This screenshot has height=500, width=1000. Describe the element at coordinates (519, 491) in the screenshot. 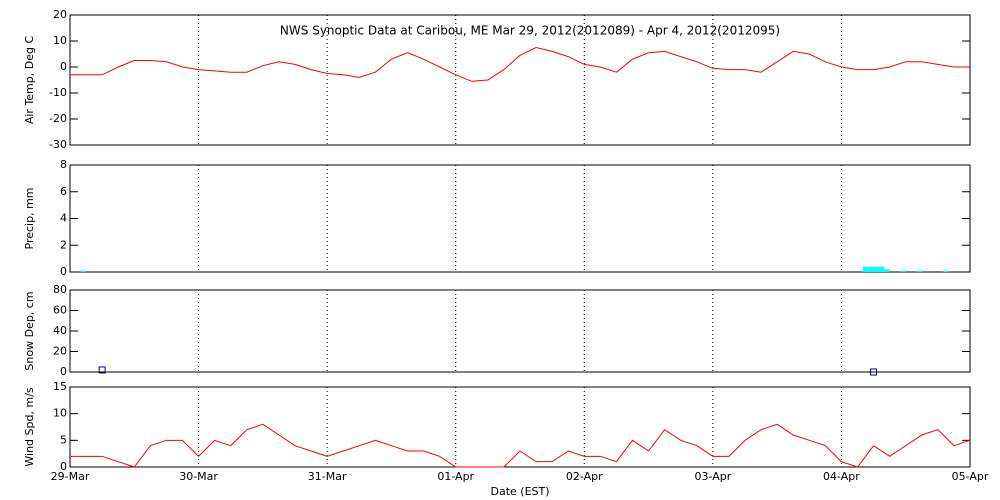

I see `x-axis-label: Date (EST)` at that location.